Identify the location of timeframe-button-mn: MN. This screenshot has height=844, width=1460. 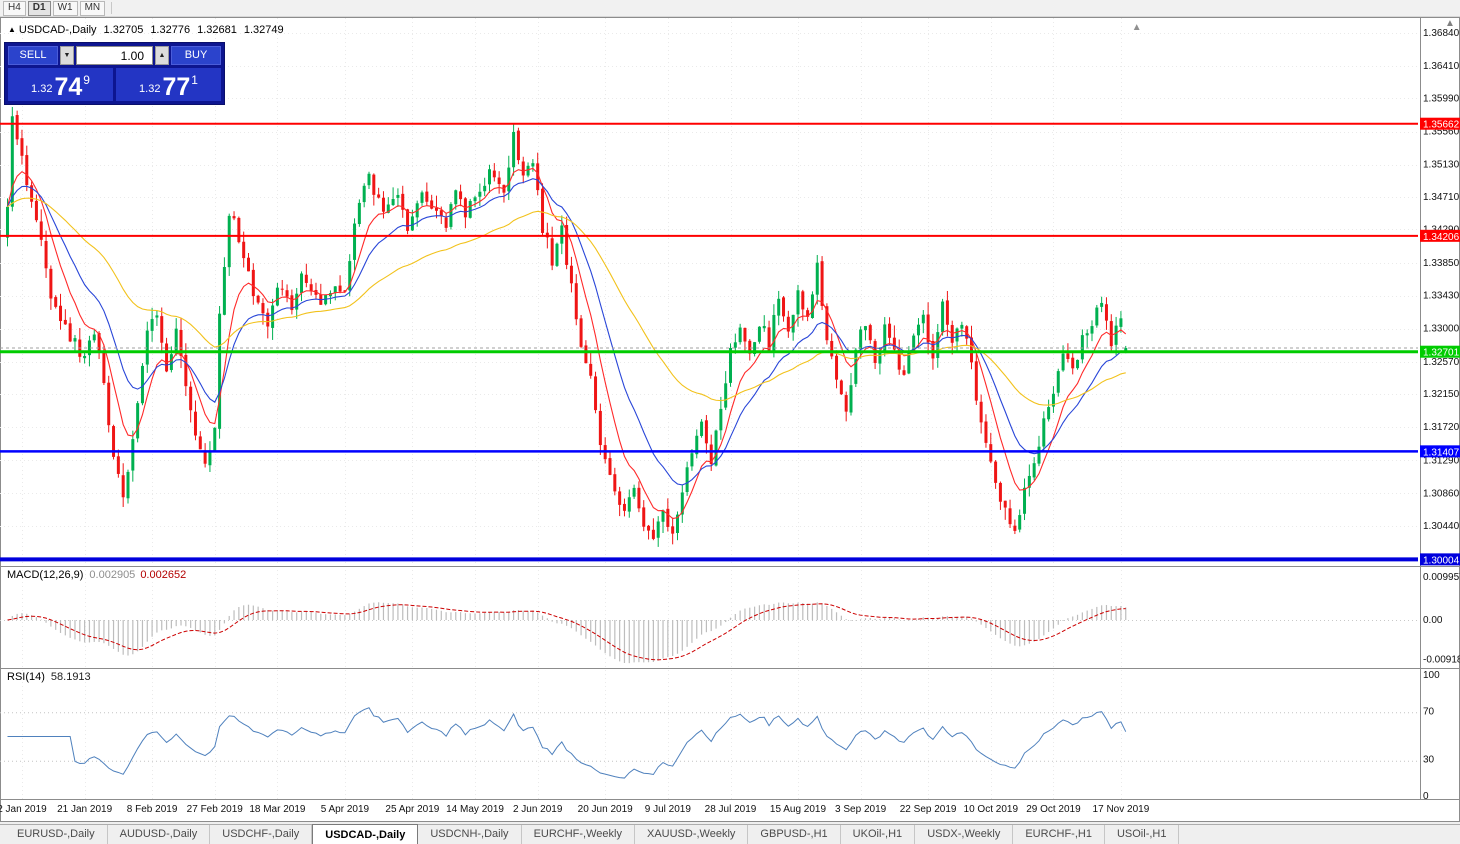
(92, 8).